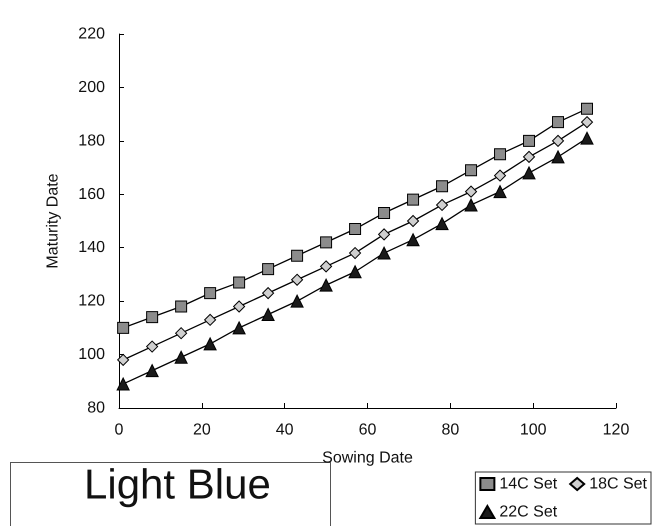  Describe the element at coordinates (119, 430) in the screenshot. I see `x-tick-label: 0` at that location.